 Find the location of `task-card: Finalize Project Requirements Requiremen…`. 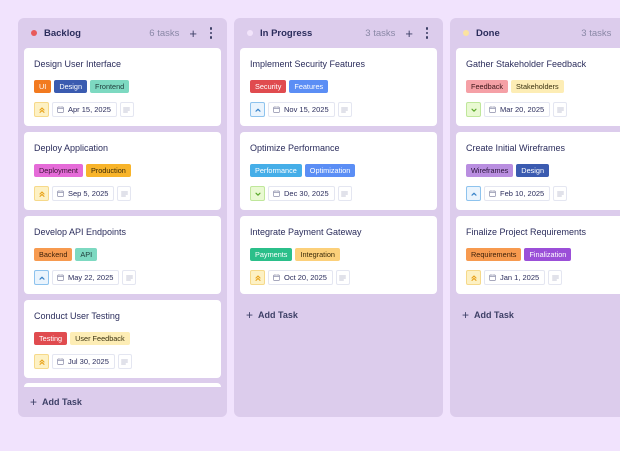

task-card: Finalize Project Requirements Requiremen… is located at coordinates (538, 255).